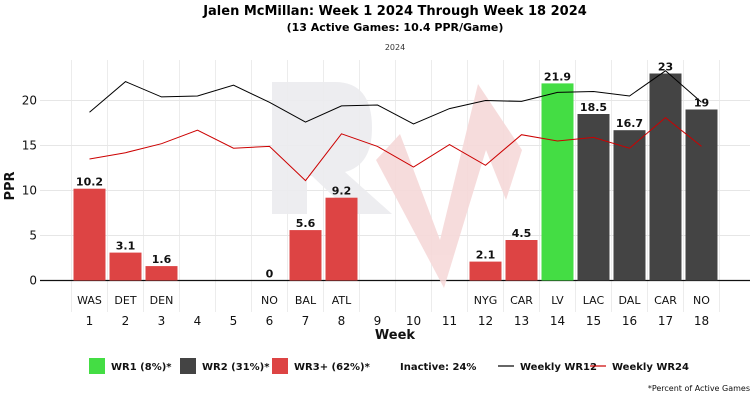 This screenshot has width=756, height=400. What do you see at coordinates (234, 321) in the screenshot?
I see `x-tick-label: 5` at bounding box center [234, 321].